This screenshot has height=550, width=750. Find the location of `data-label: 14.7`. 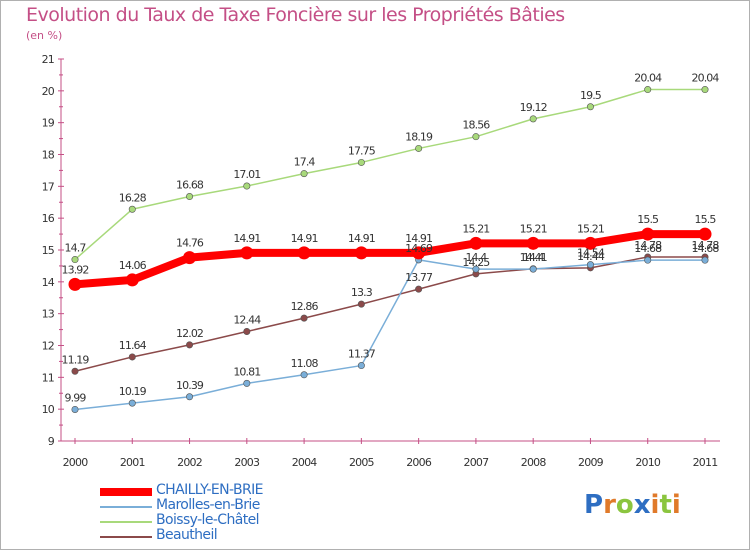

data-label: 14.7 is located at coordinates (76, 248).